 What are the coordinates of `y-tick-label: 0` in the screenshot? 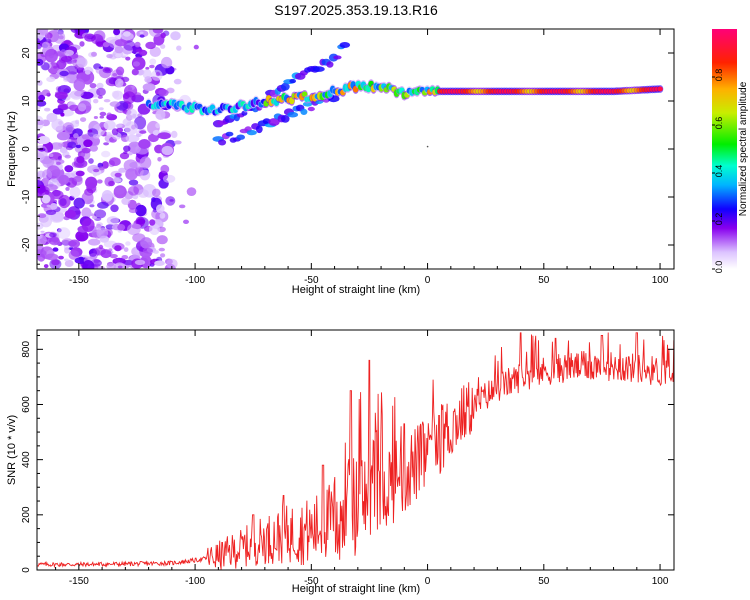 It's located at (26, 149).